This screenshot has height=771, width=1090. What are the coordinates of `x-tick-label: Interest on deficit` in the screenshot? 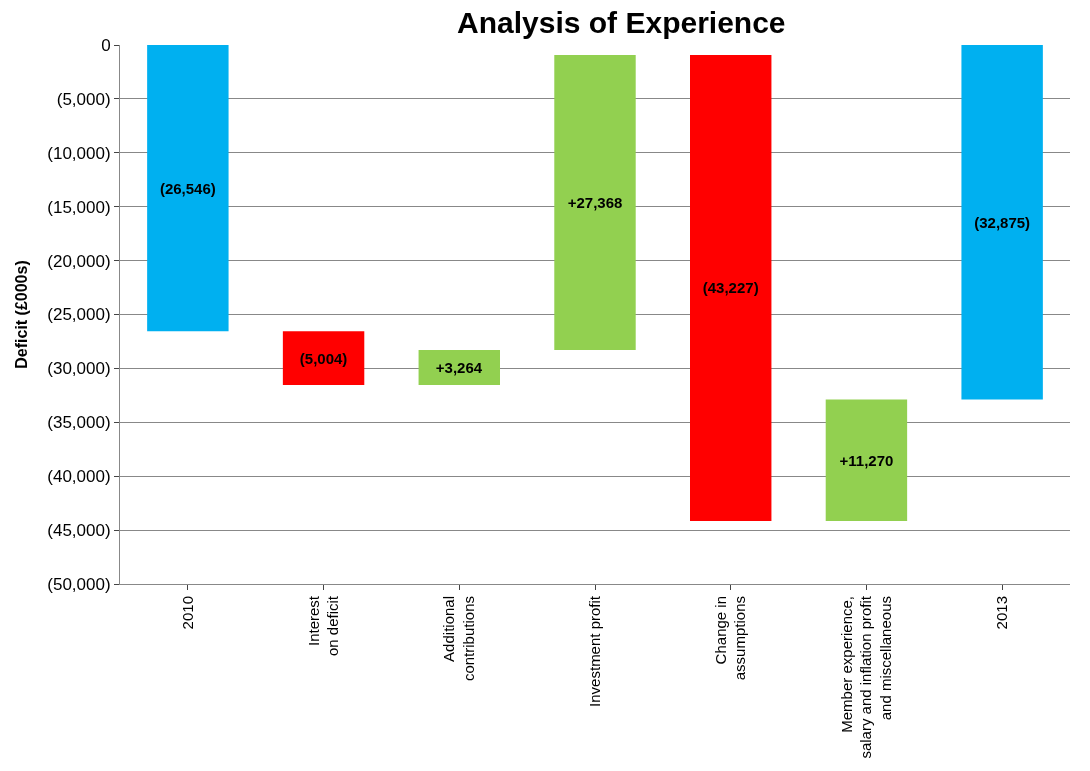 It's located at (323, 626).